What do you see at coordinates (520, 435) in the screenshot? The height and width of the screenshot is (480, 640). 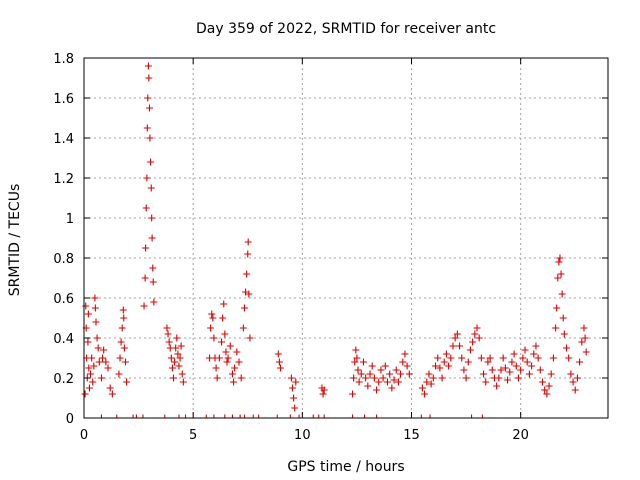 I see `x-tick-label: 20` at bounding box center [520, 435].